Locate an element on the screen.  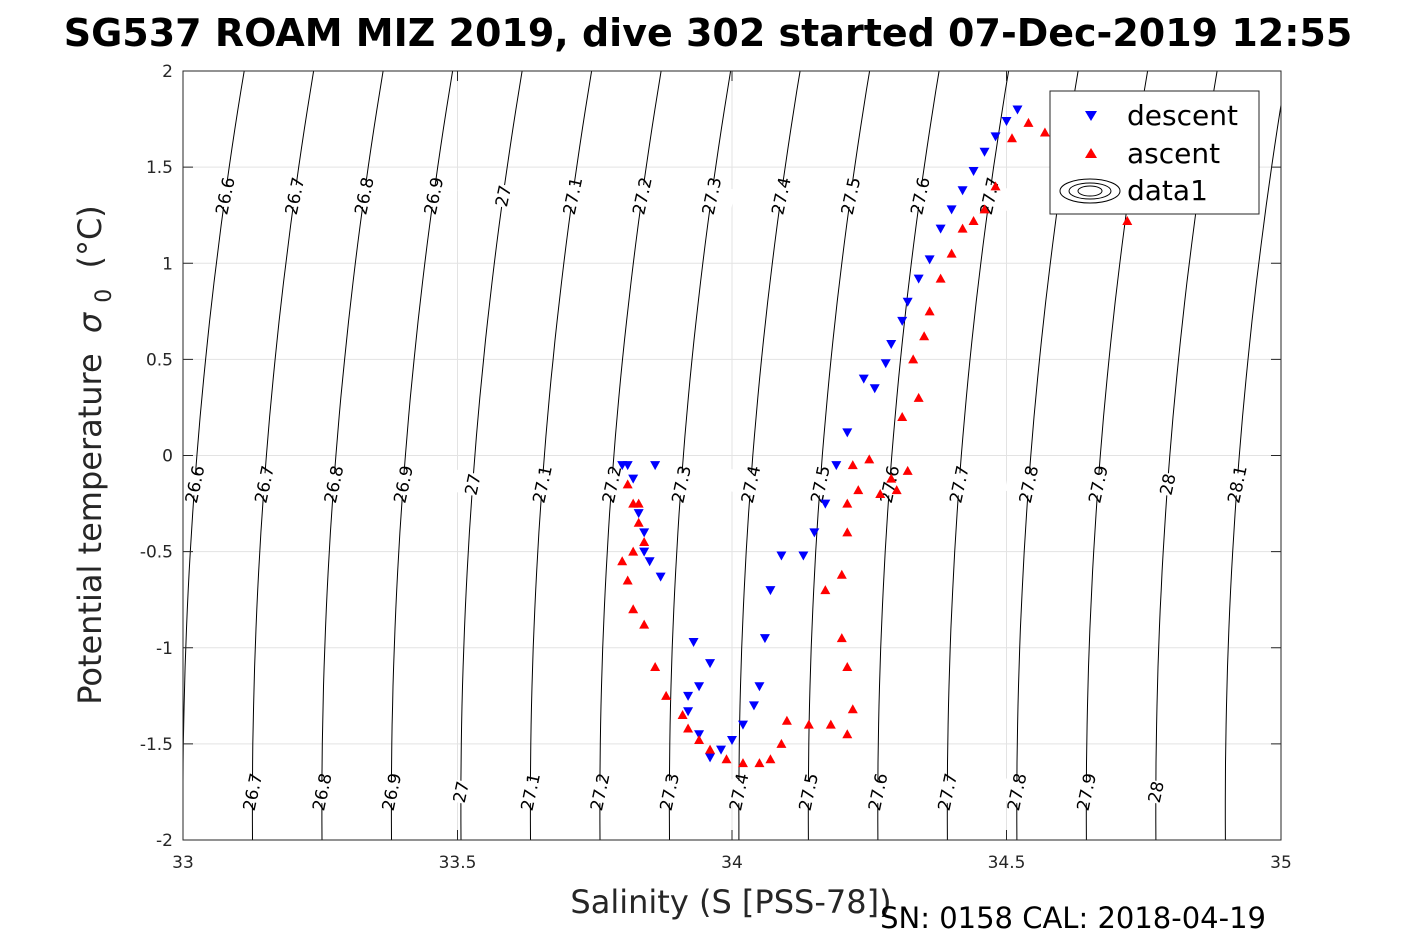
x-tick-label: 33.5 is located at coordinates (458, 863).